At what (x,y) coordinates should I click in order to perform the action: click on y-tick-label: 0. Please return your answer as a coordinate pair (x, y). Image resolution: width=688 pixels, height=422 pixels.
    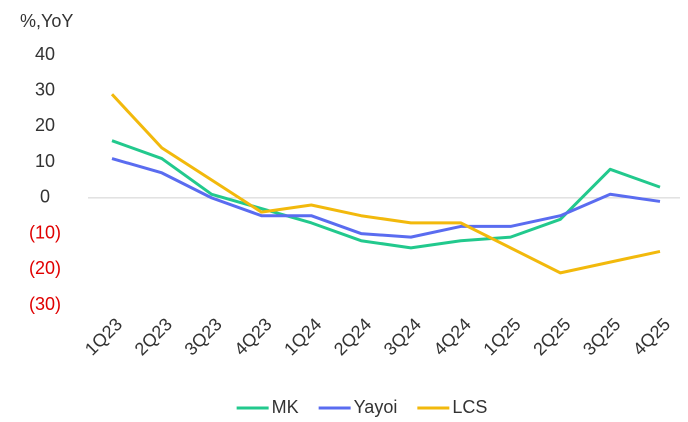
    Looking at the image, I should click on (45, 197).